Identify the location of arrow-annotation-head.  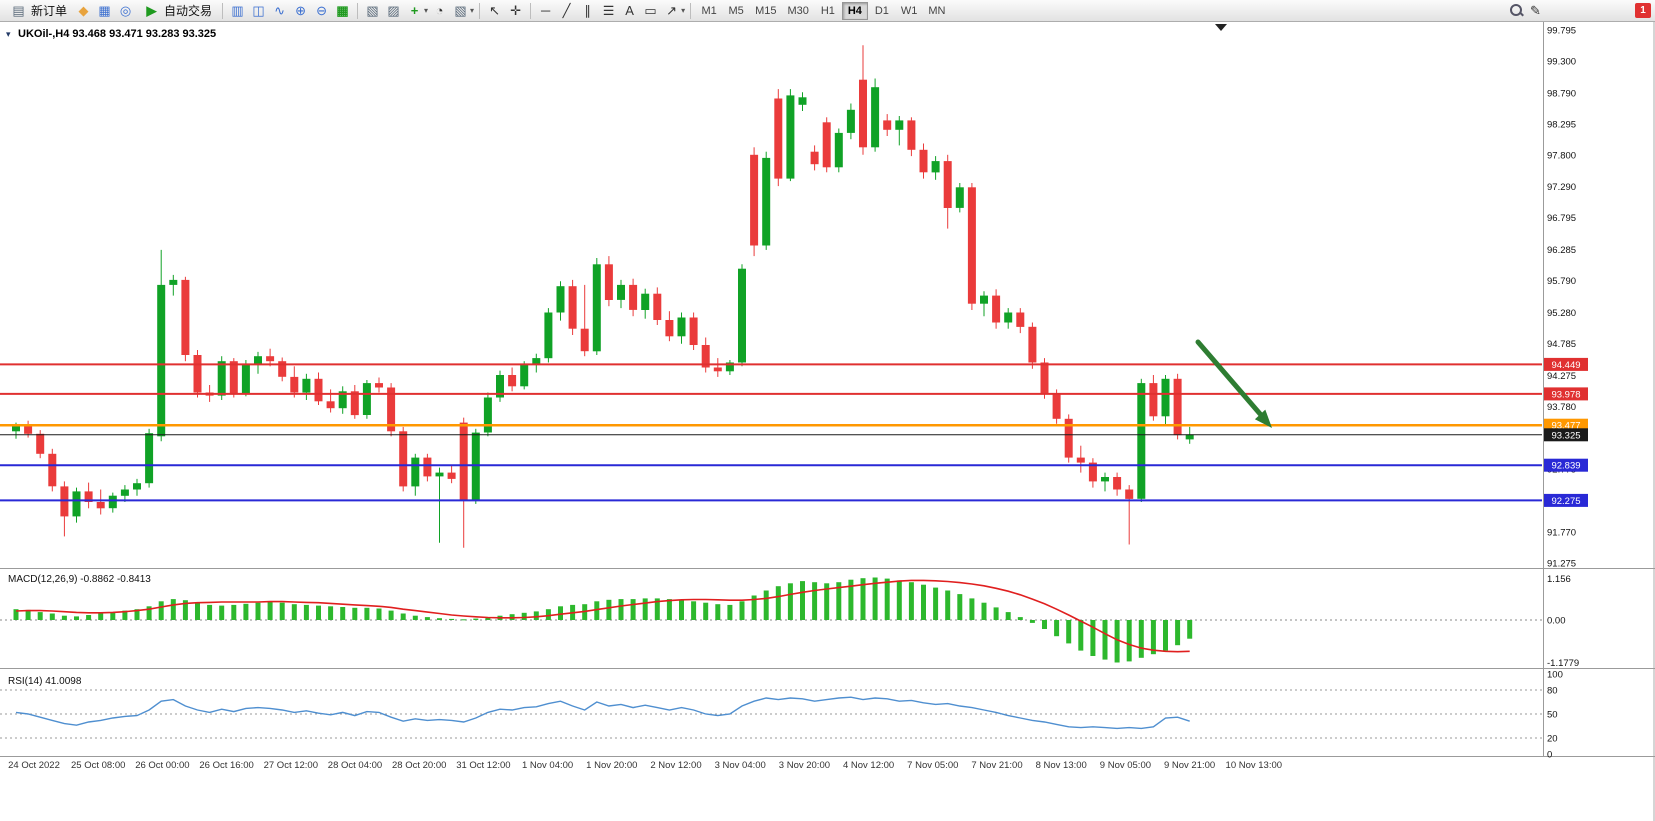
(1263, 418).